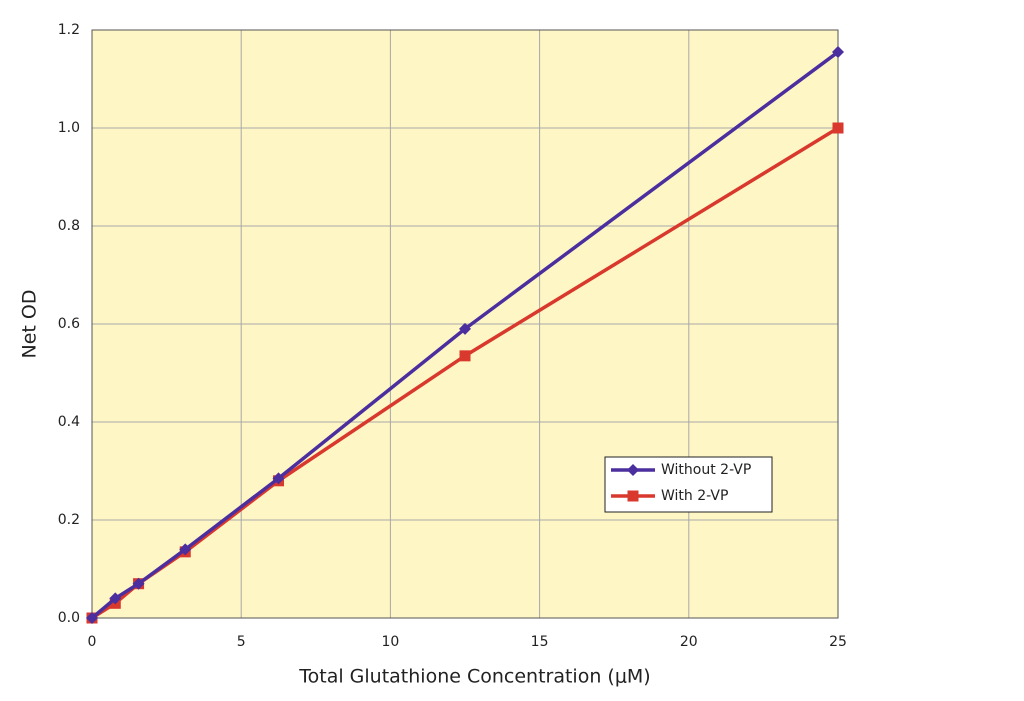 This screenshot has height=701, width=1024. I want to click on y-tick-label: 0.0, so click(69, 618).